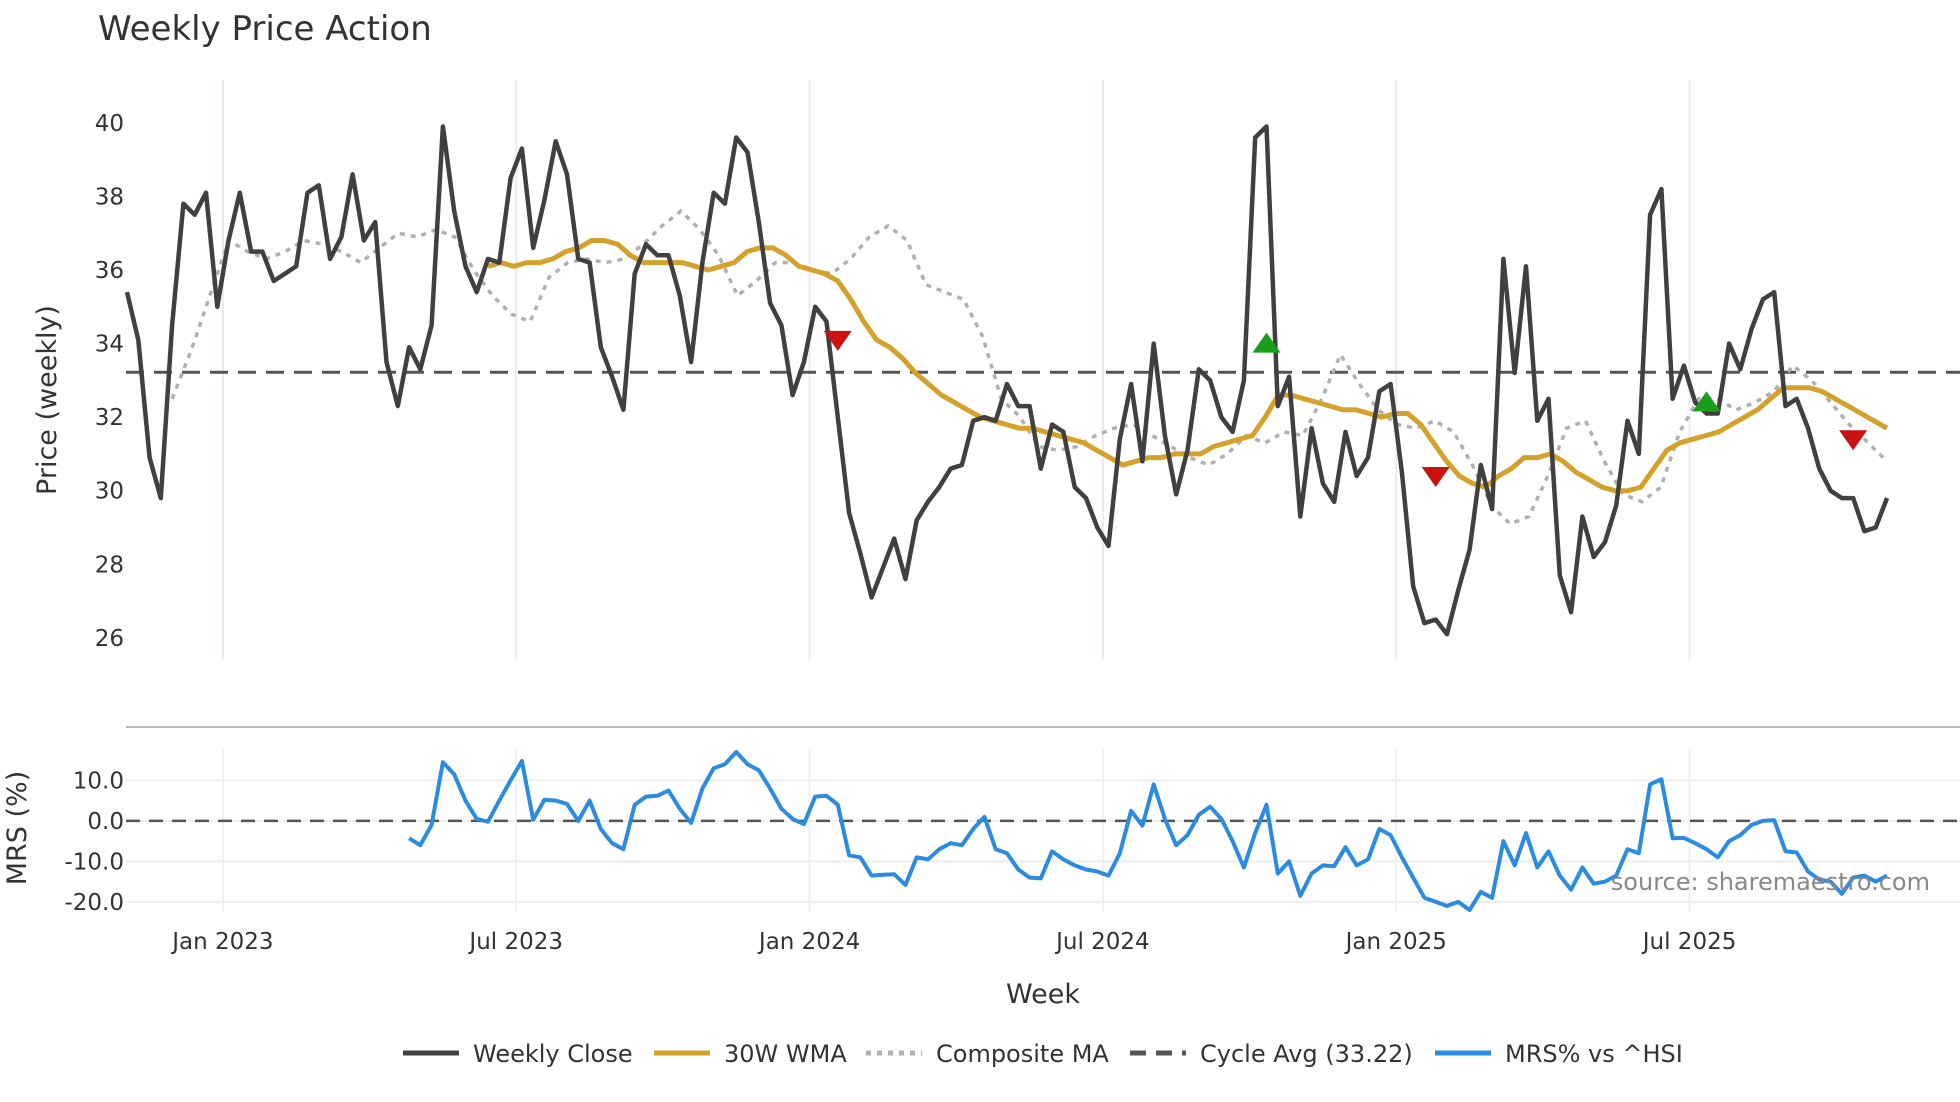 The width and height of the screenshot is (1960, 1102). What do you see at coordinates (47, 400) in the screenshot?
I see `price-y-label: Price (weekly)` at bounding box center [47, 400].